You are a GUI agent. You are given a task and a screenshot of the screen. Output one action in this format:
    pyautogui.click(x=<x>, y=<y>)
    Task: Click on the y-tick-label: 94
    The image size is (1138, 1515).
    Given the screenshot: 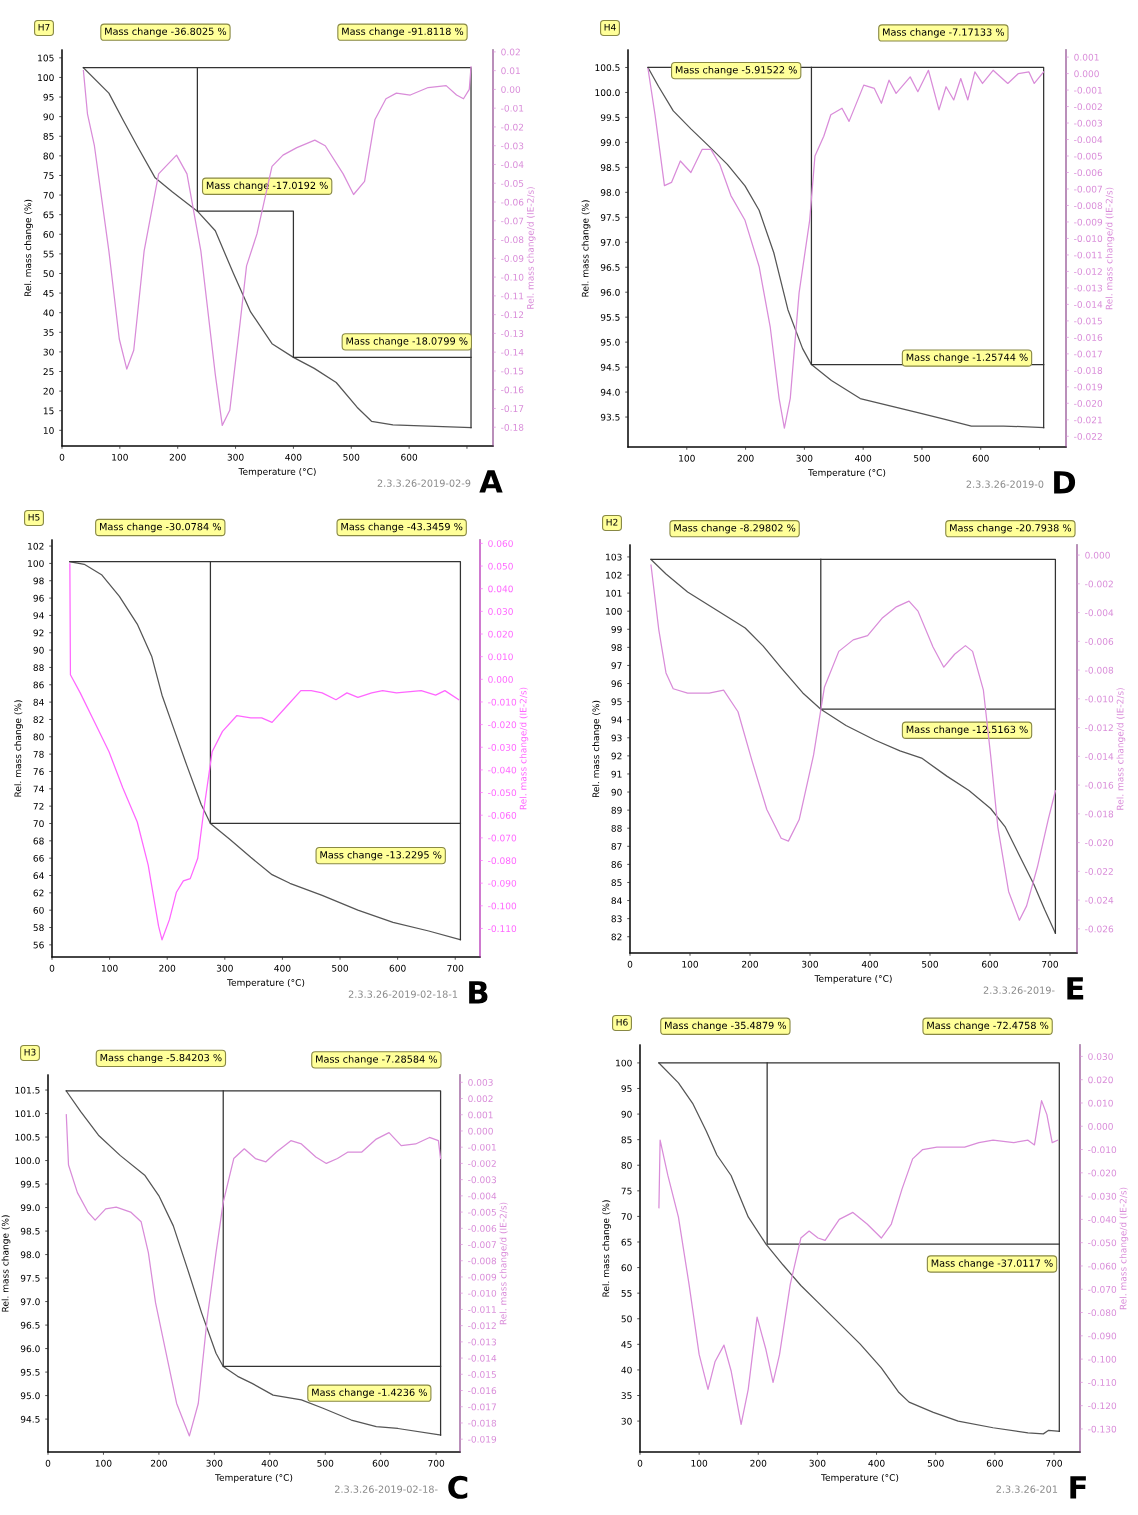 What is the action you would take?
    pyautogui.click(x=38, y=615)
    